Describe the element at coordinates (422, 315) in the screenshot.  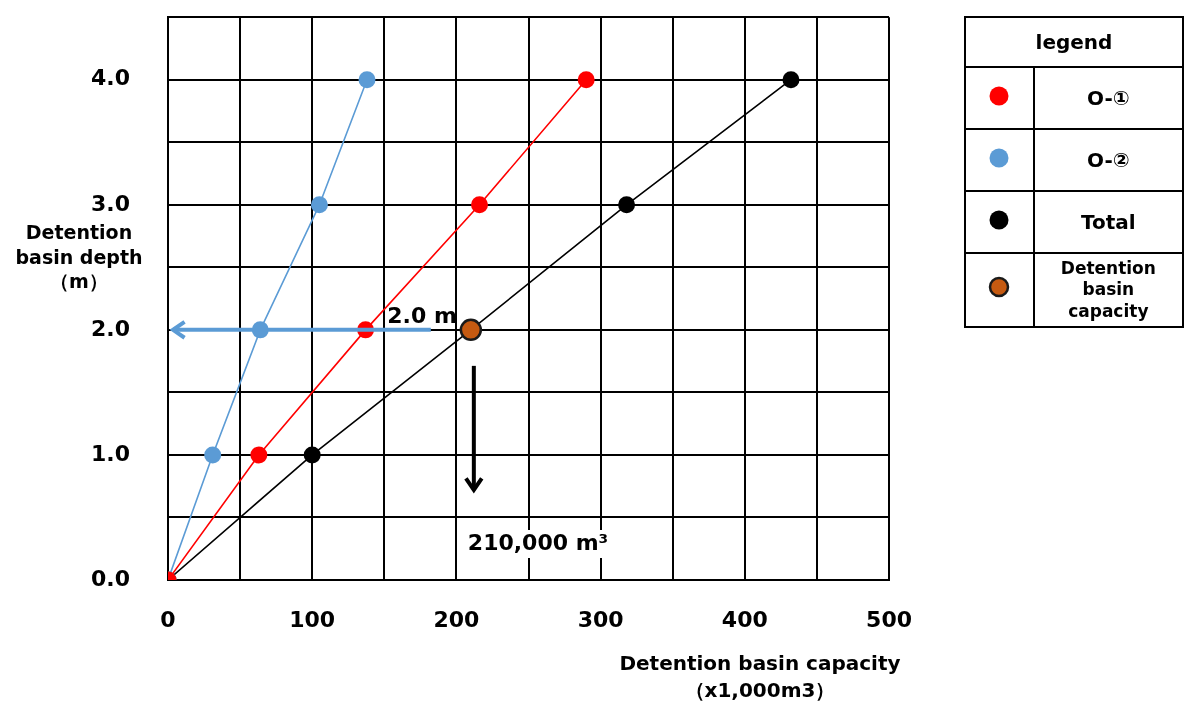
I see `annotation: 2.0 m` at that location.